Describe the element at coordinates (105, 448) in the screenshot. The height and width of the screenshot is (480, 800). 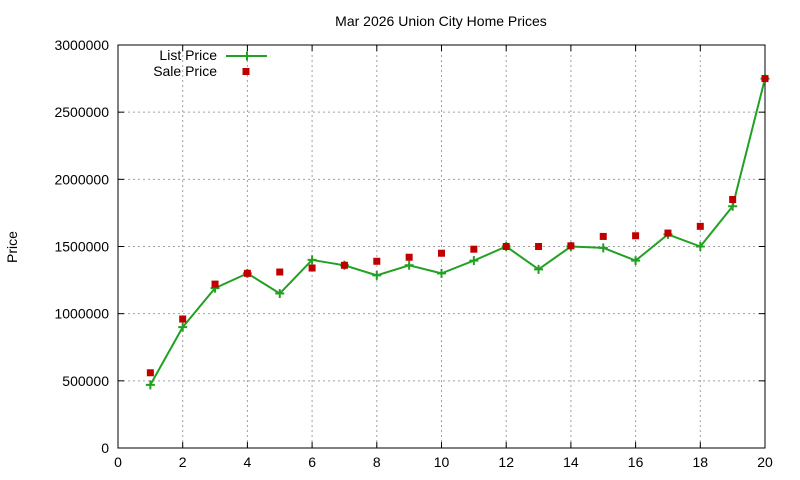
I see `y-tick-label: 0` at that location.